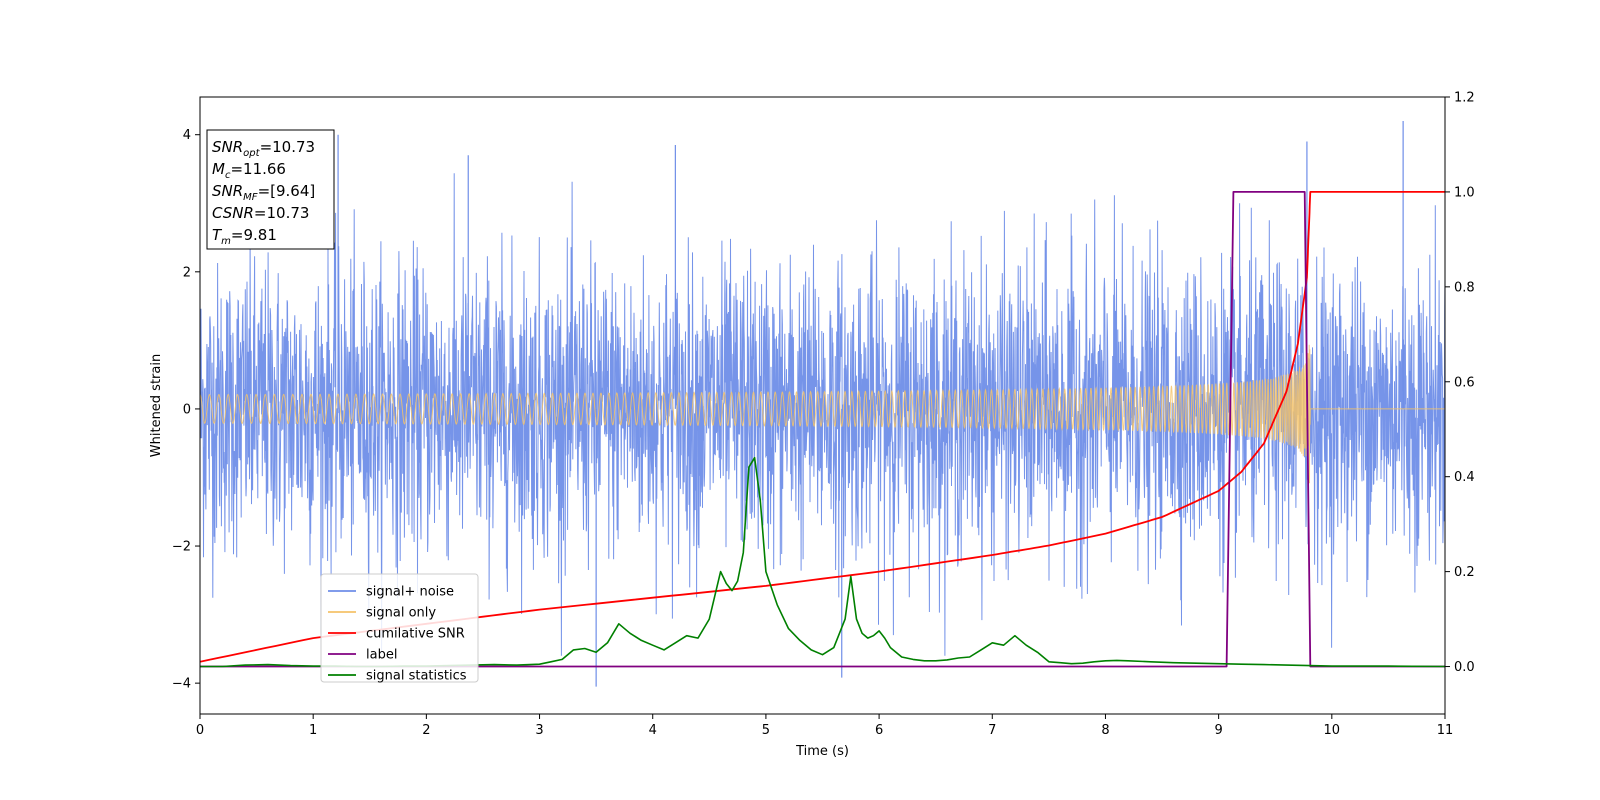  Describe the element at coordinates (263, 148) in the screenshot. I see `info-line: SNRopt=10.73` at that location.